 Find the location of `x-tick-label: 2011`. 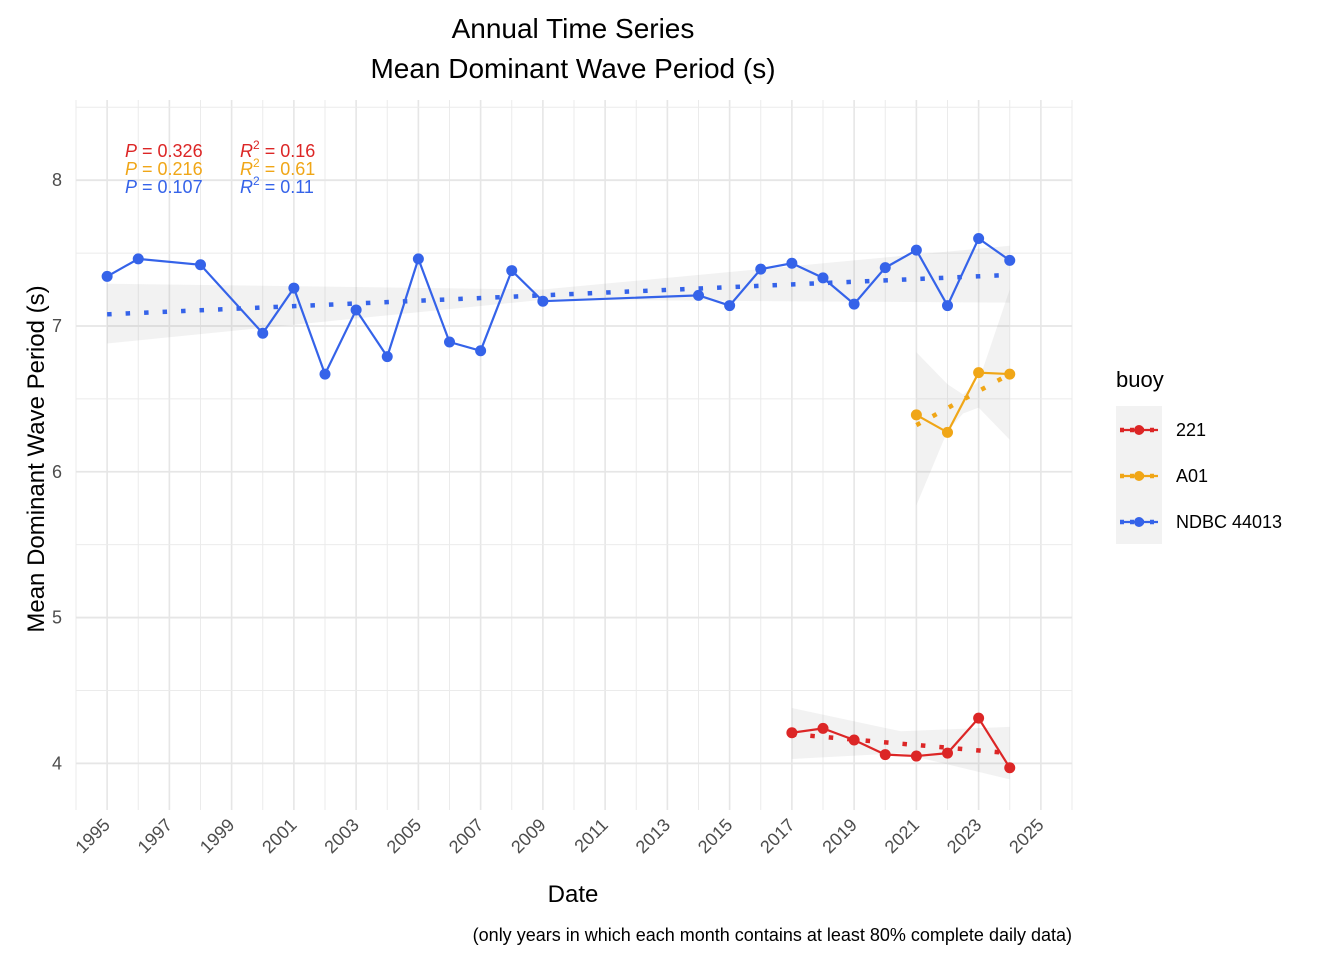

x-tick-label: 2011 is located at coordinates (591, 836).